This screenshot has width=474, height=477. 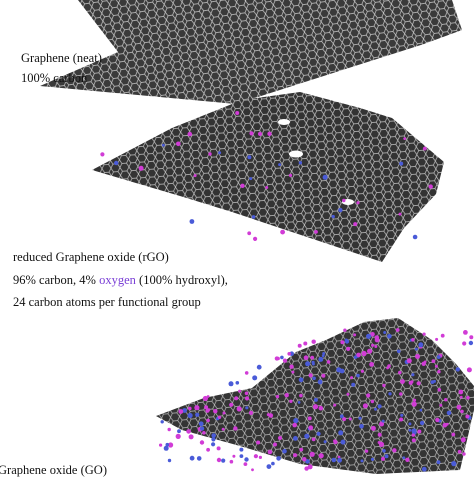 What do you see at coordinates (107, 302) in the screenshot?
I see `rgo-detail: 24 carbon atoms per functional group` at bounding box center [107, 302].